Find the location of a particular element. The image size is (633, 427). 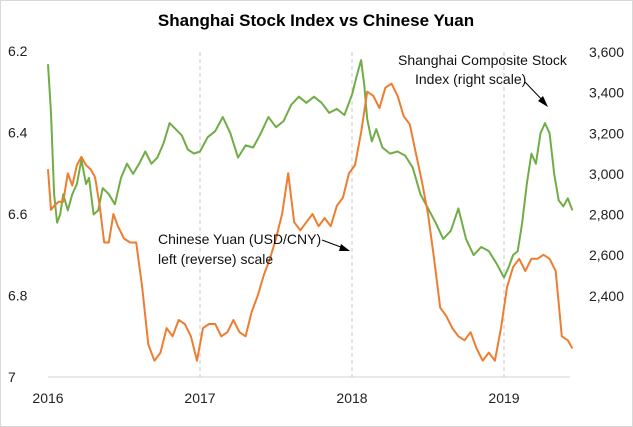

annotation-yuan-line-1: Chinese Yuan (USD/CNY) is located at coordinates (239, 239).